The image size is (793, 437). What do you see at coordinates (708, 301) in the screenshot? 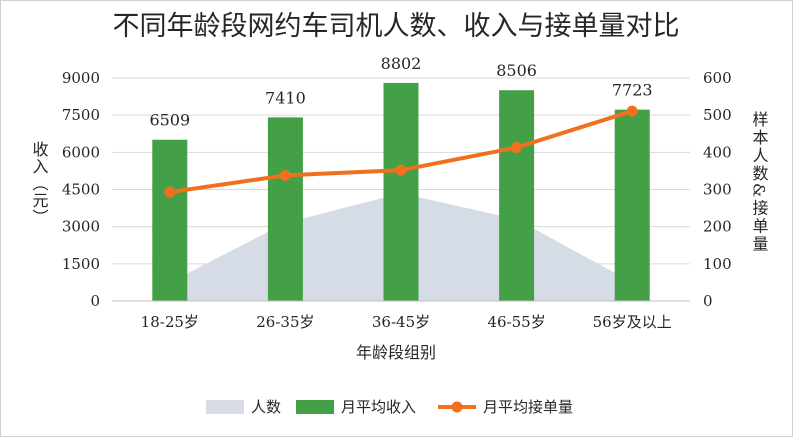
I see `y2-tick-label: 0` at bounding box center [708, 301].